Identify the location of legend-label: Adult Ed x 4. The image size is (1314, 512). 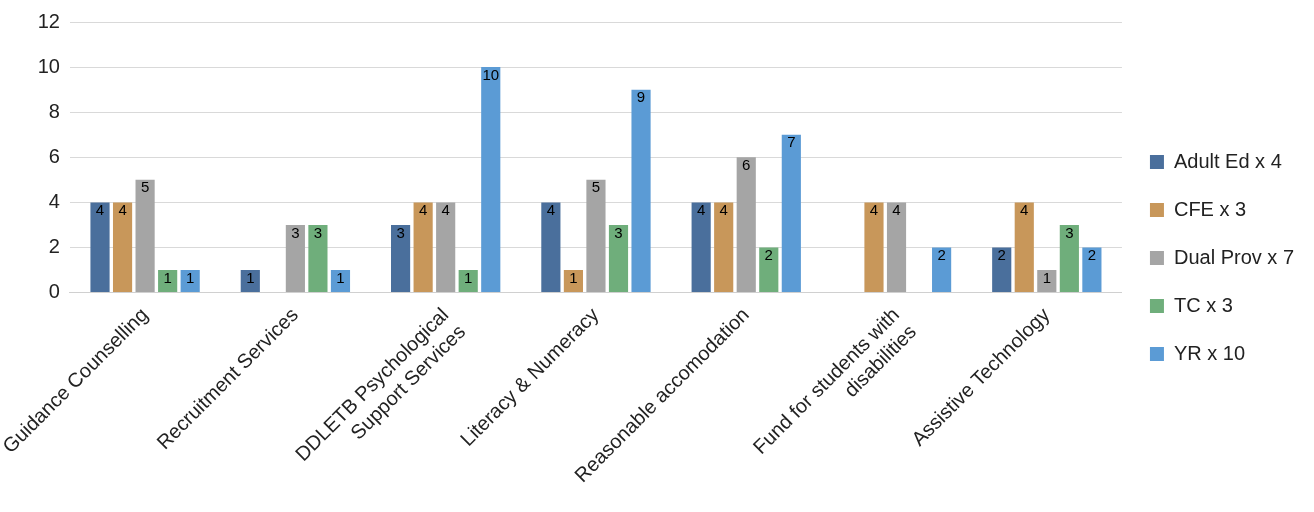
(1227, 160).